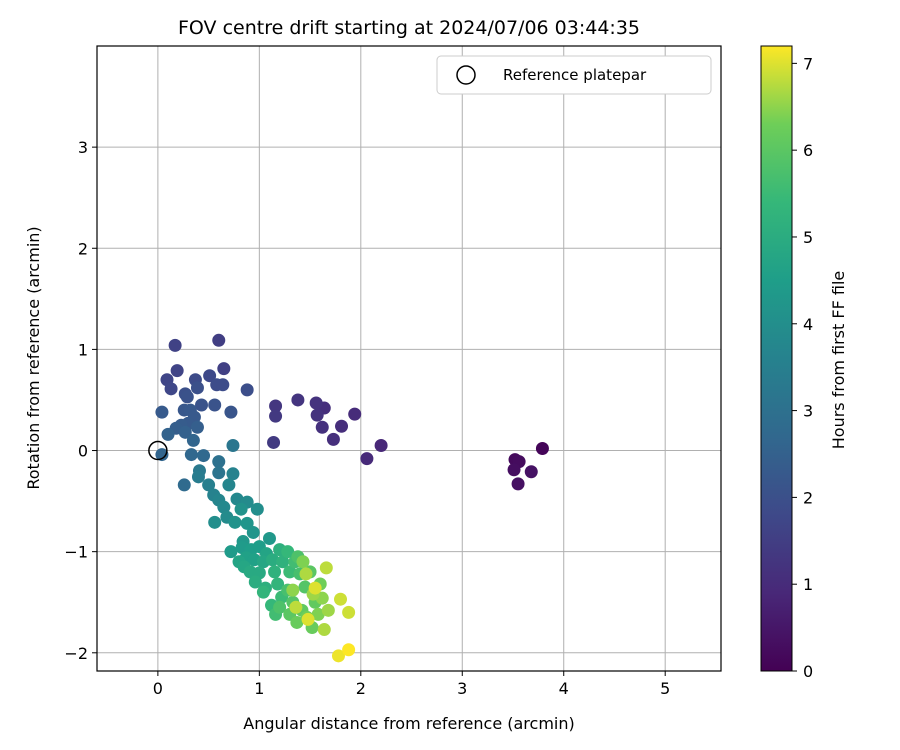 The height and width of the screenshot is (750, 900). I want to click on colorbar-tick-label: 6, so click(808, 150).